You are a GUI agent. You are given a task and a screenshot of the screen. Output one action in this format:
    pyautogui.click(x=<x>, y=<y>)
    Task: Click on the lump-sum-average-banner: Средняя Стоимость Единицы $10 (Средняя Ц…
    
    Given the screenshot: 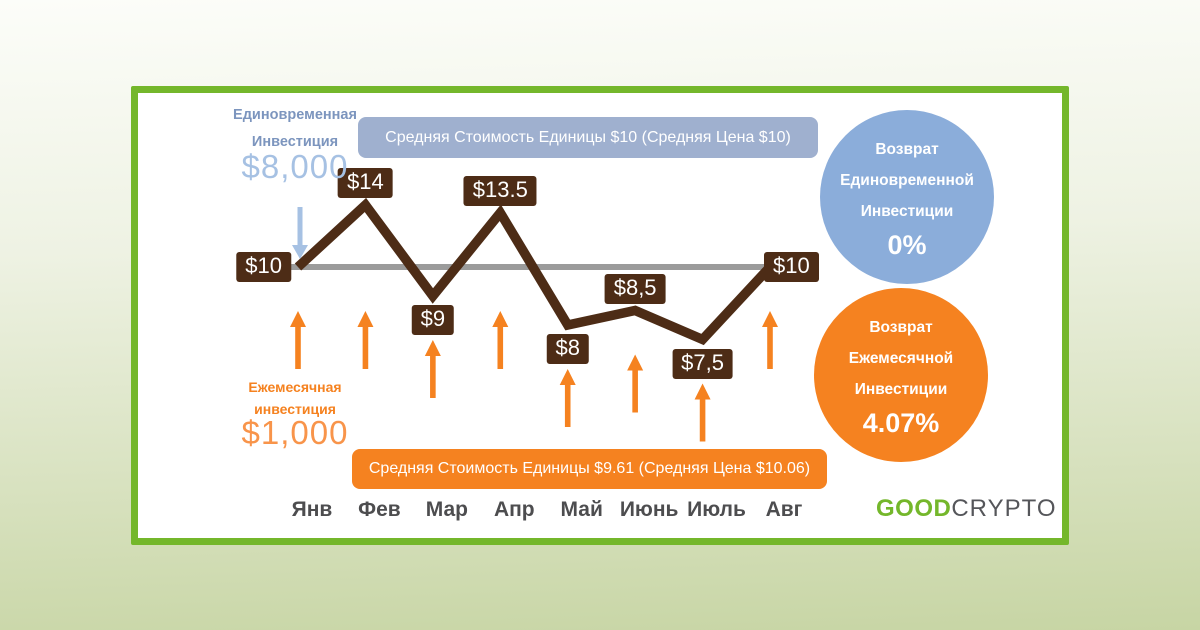 What is the action you would take?
    pyautogui.click(x=588, y=137)
    